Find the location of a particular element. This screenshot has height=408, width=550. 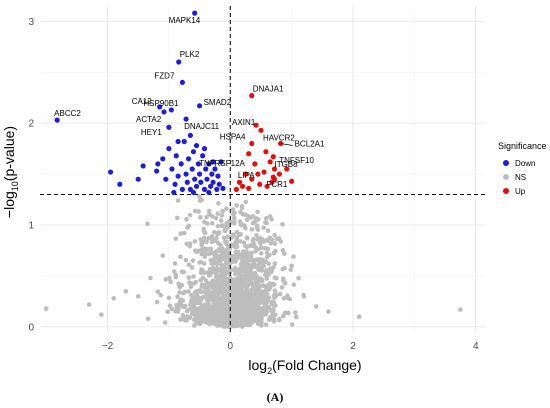

y-tick-labels: 0 1 2 3 is located at coordinates (31, 175).